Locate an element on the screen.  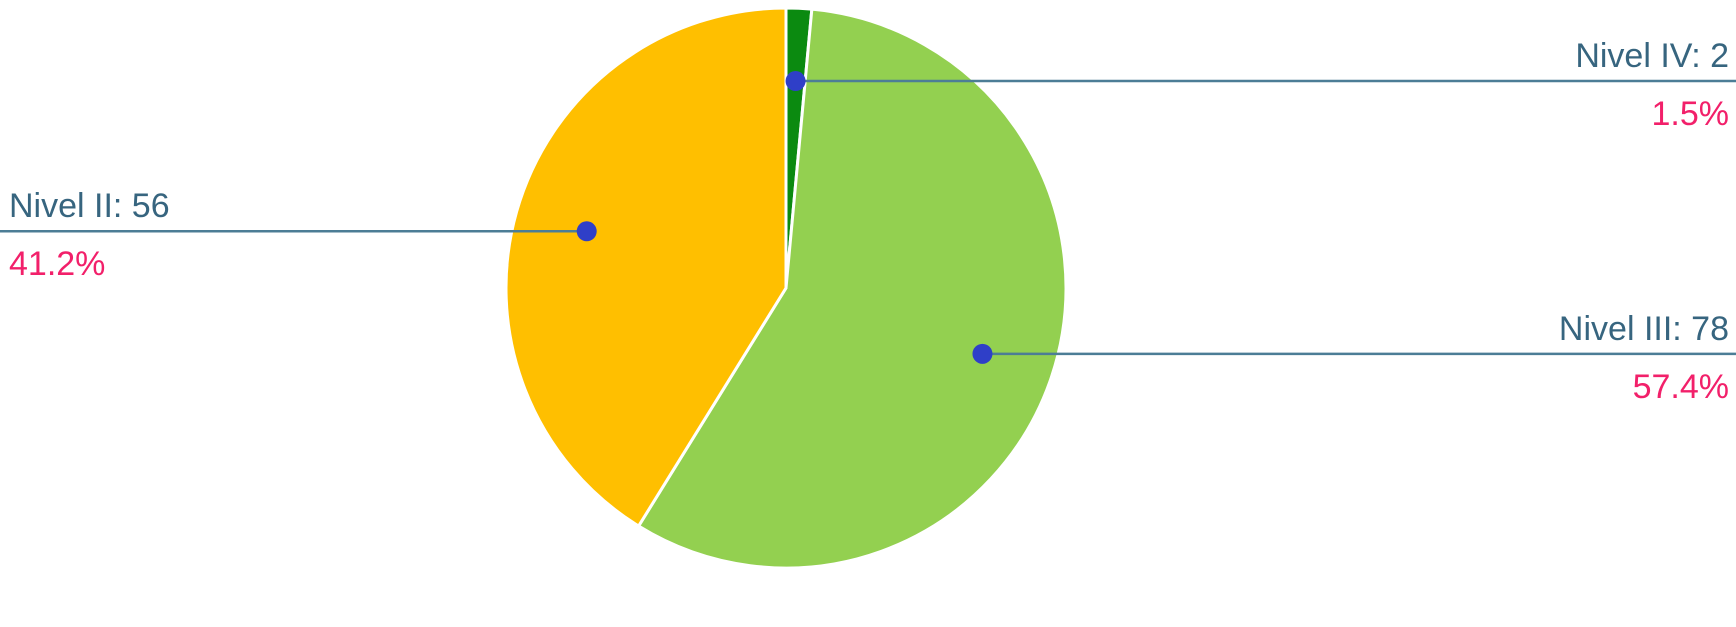
label-nivel-iv-name: Nivel IV: 2 is located at coordinates (1652, 56).